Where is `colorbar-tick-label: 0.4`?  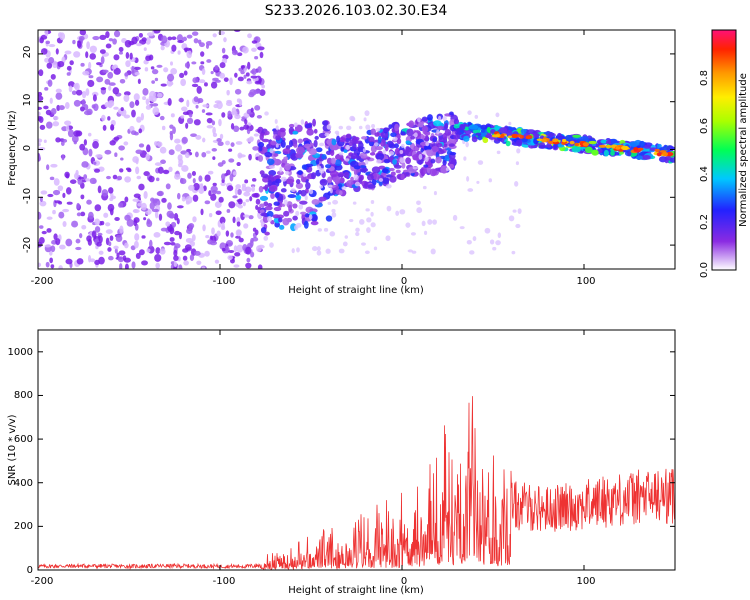 colorbar-tick-label: 0.4 is located at coordinates (704, 174).